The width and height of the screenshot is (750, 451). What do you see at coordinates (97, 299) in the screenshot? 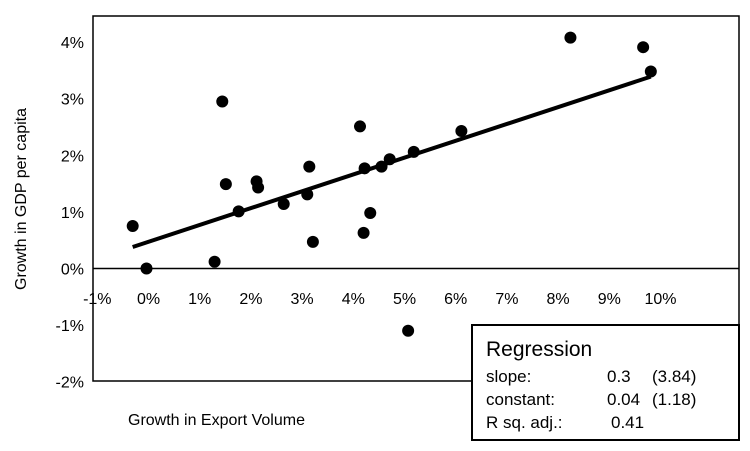
I see `x-tick-label: -1%` at bounding box center [97, 299].